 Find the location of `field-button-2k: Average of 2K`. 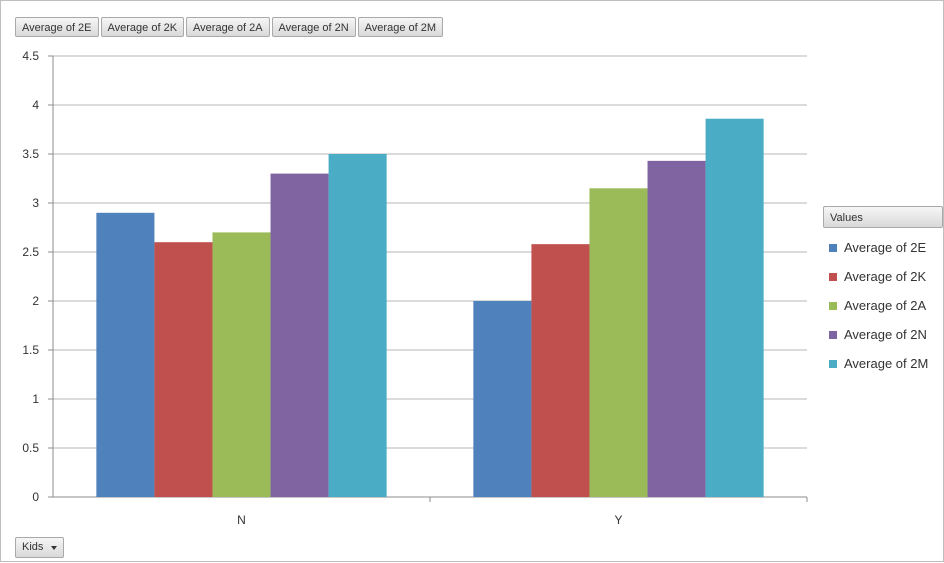

field-button-2k: Average of 2K is located at coordinates (142, 27).